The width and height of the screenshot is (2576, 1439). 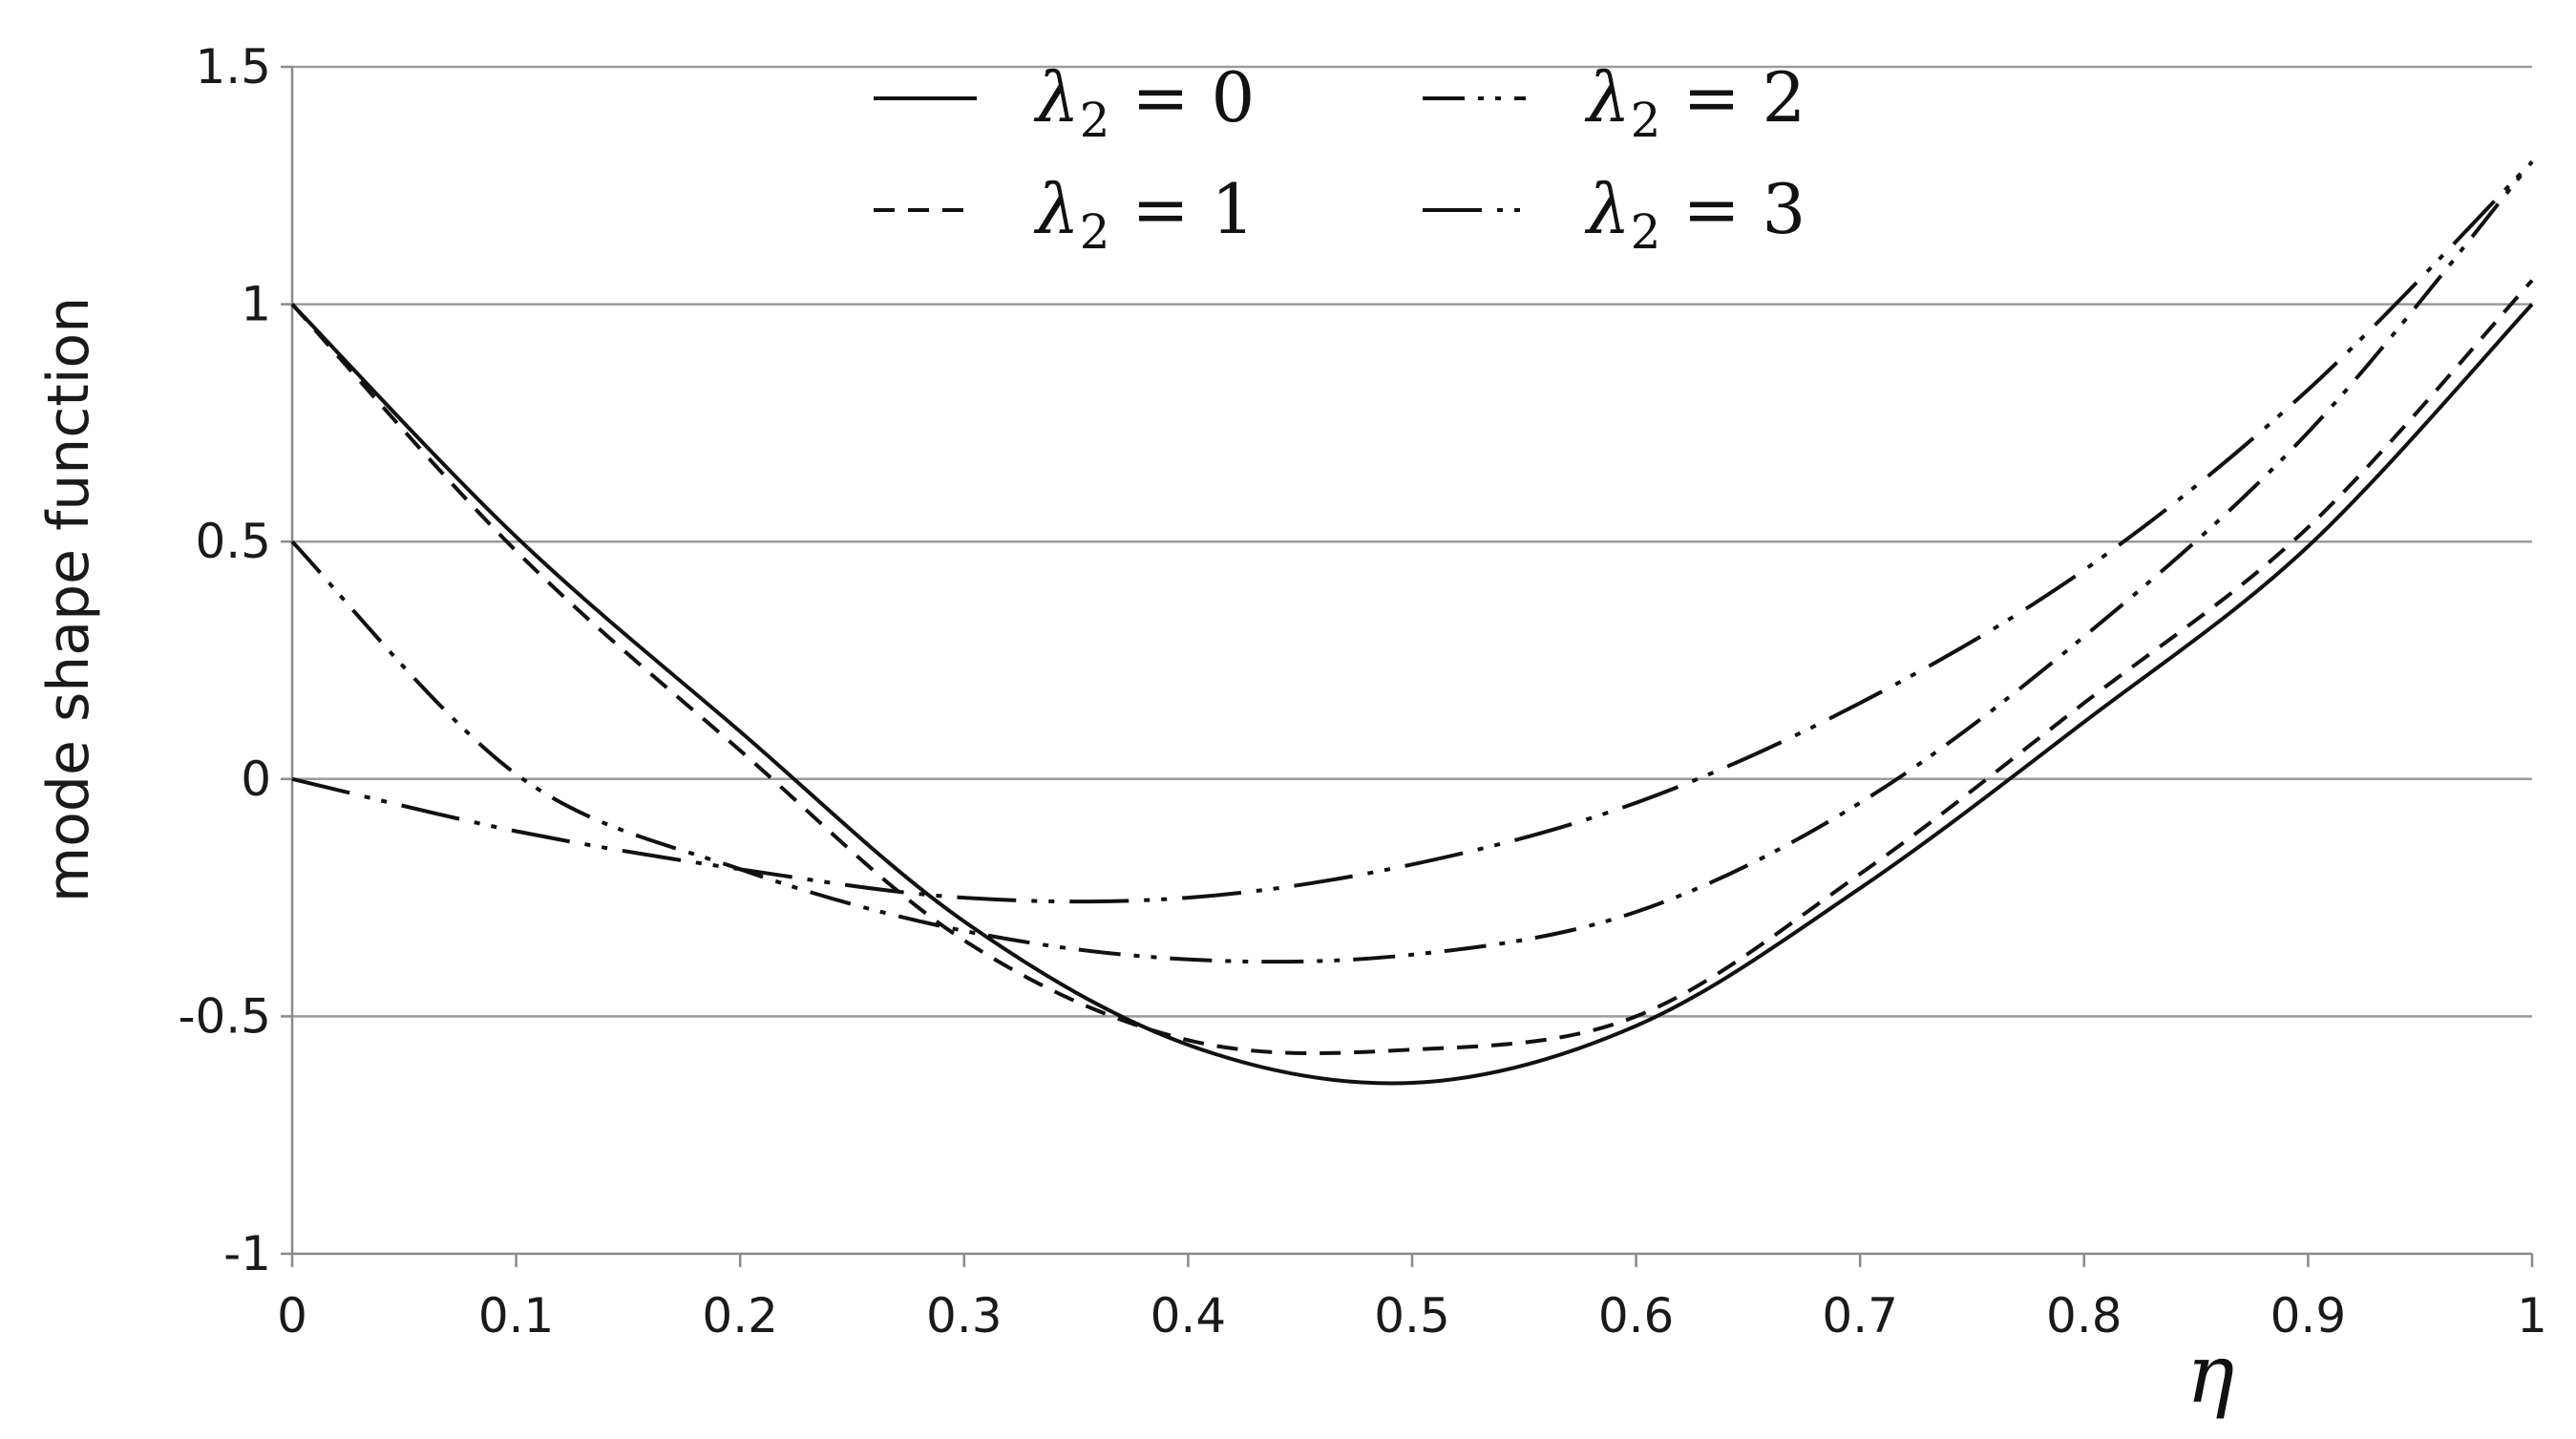 What do you see at coordinates (1694, 214) in the screenshot?
I see `legend-label-3: λ2 = 3` at bounding box center [1694, 214].